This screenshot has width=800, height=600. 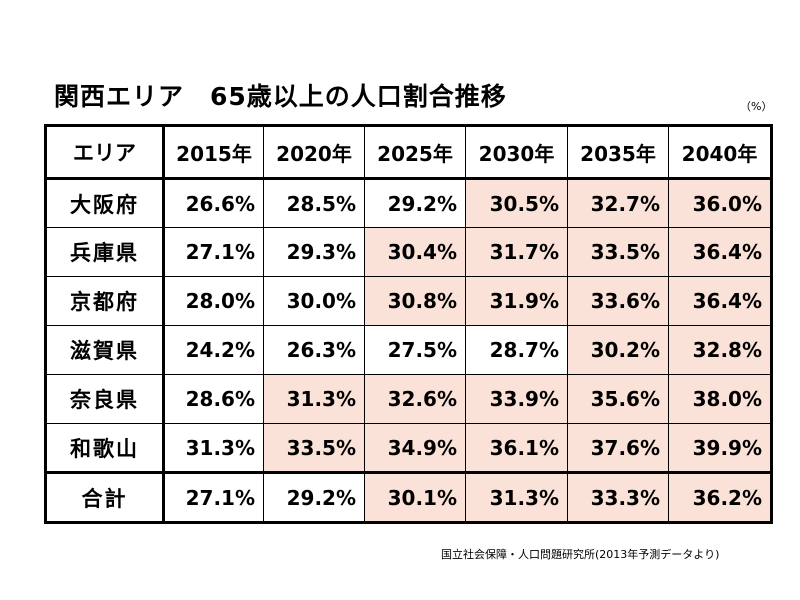 What do you see at coordinates (314, 152) in the screenshot?
I see `header-year-2020: 2020年` at bounding box center [314, 152].